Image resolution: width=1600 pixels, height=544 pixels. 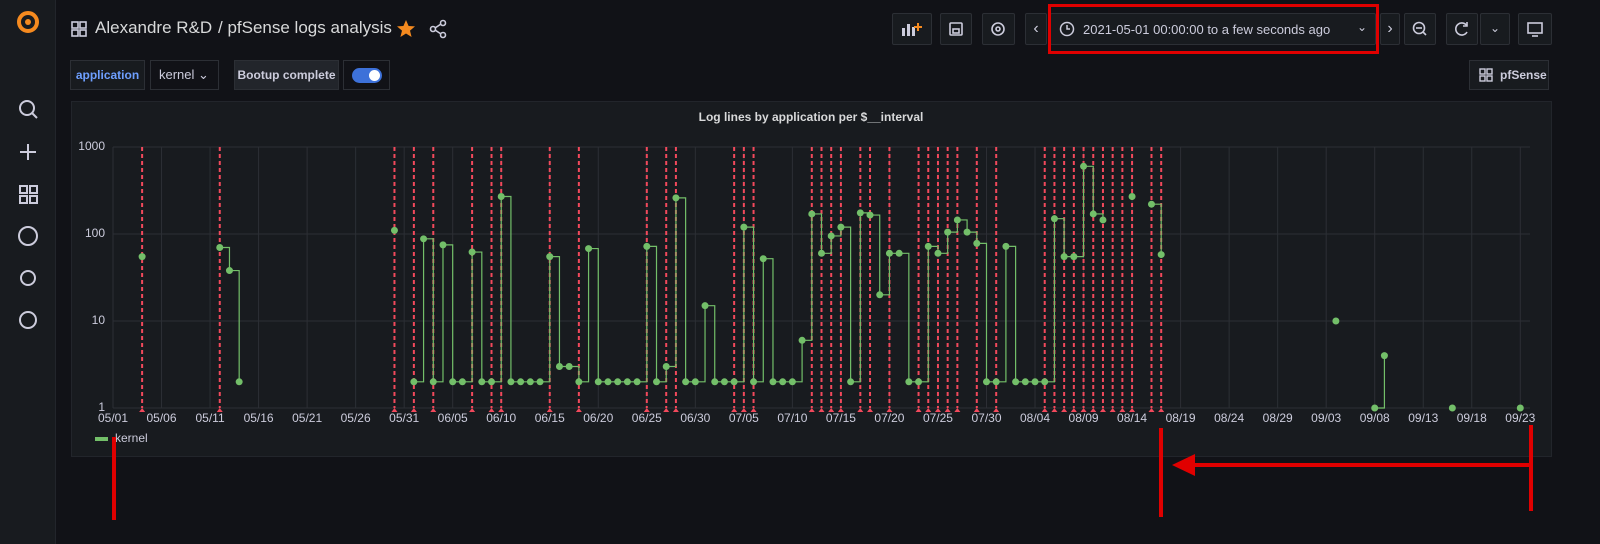 I want to click on shift-back: ‹, so click(x=1036, y=29).